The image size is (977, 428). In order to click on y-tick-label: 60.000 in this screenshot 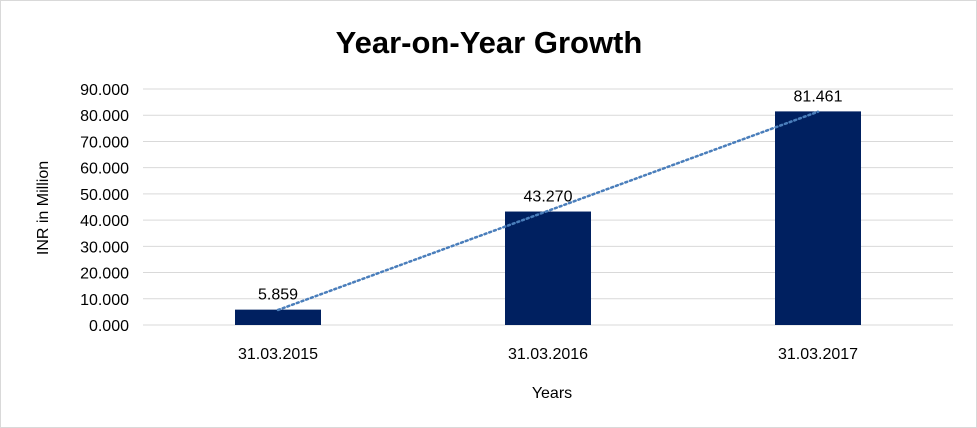, I will do `click(104, 169)`.